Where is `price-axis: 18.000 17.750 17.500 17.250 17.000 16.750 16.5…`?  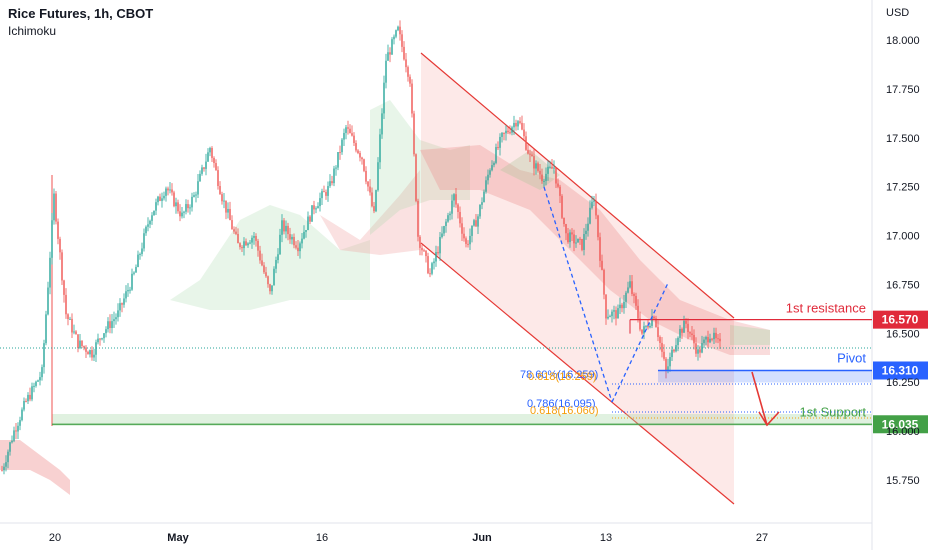 price-axis: 18.000 17.750 17.500 17.250 17.000 16.750 16.5… is located at coordinates (903, 261).